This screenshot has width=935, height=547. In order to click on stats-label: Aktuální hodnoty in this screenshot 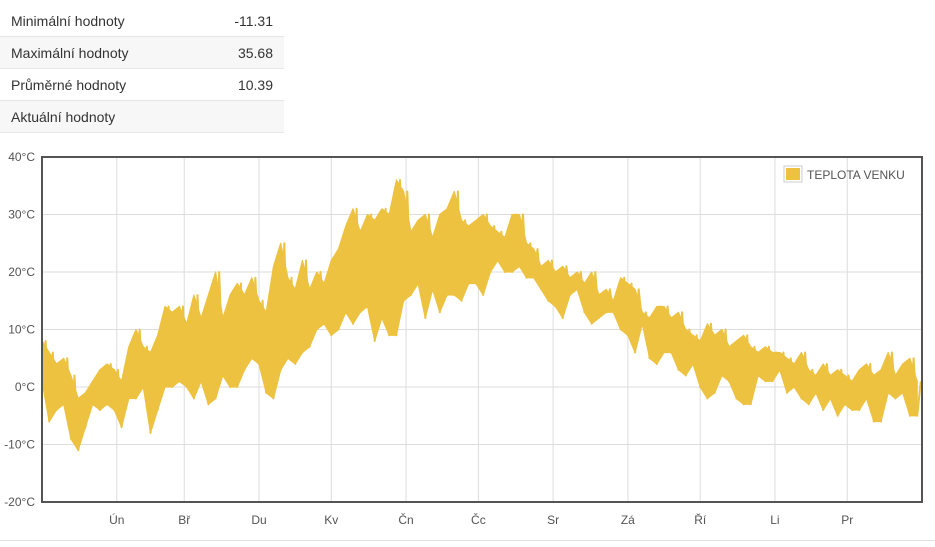, I will do `click(102, 116)`.